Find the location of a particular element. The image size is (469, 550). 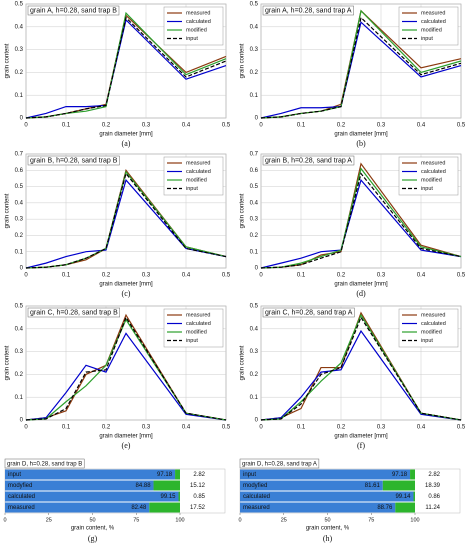

value-label: 2.82 is located at coordinates (434, 475).